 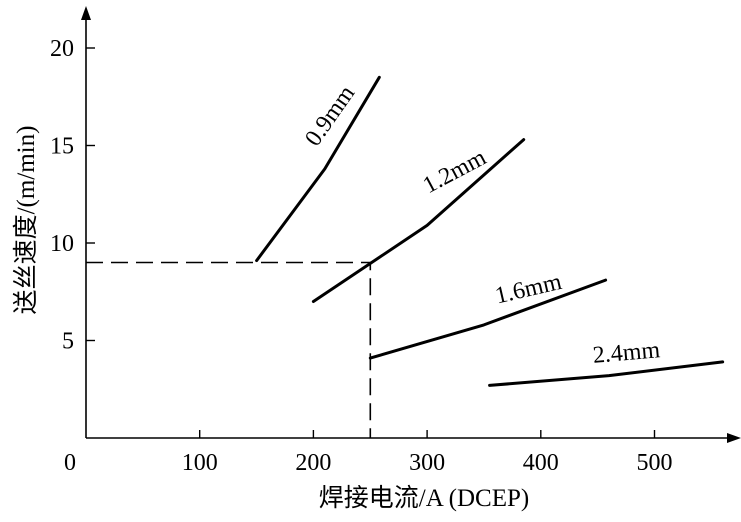 What do you see at coordinates (655, 463) in the screenshot?
I see `x-tick-label-500: 500` at bounding box center [655, 463].